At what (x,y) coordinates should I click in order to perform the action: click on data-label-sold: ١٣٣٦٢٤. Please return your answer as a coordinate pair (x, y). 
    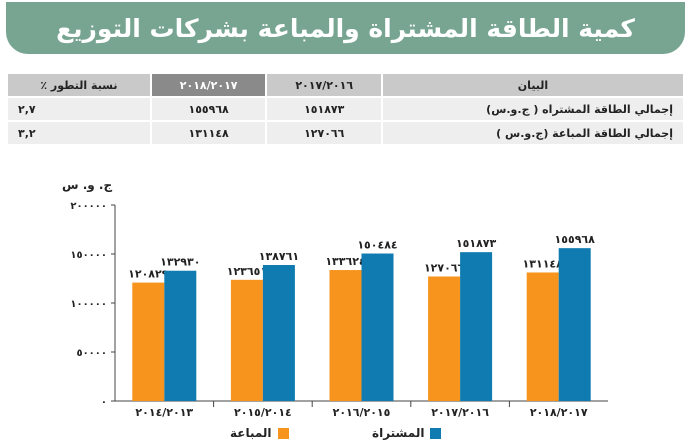
    Looking at the image, I should click on (345, 261).